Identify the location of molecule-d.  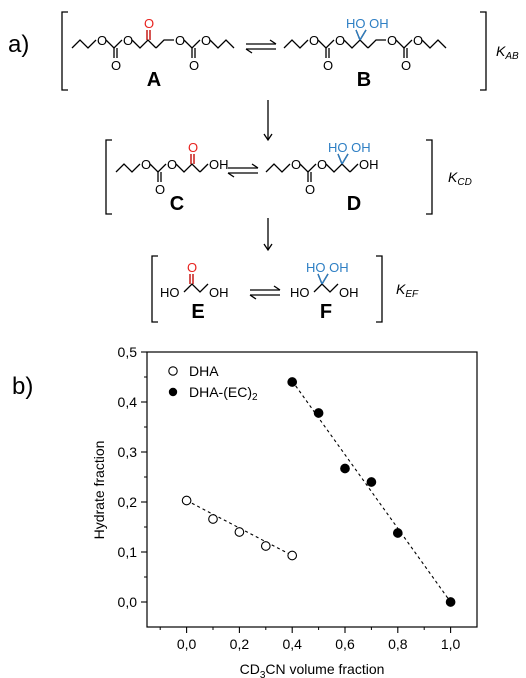
(312, 167).